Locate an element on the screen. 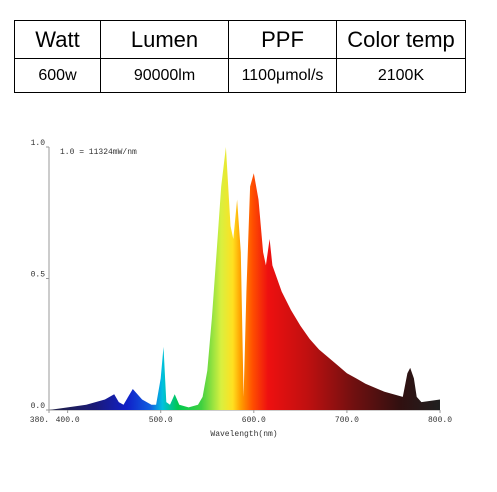 Image resolution: width=497 pixels, height=492 pixels. x-tick-label: 700.0 is located at coordinates (347, 420).